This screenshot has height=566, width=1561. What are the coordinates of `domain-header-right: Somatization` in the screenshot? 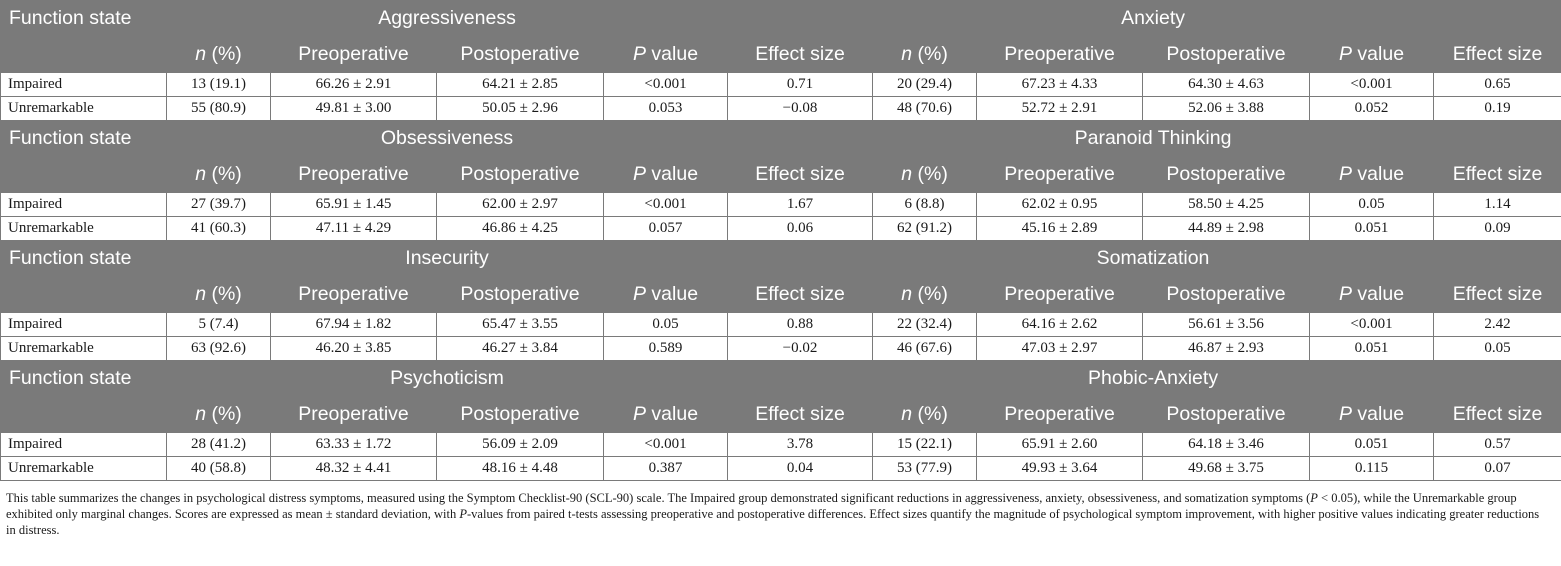 It's located at (1153, 258).